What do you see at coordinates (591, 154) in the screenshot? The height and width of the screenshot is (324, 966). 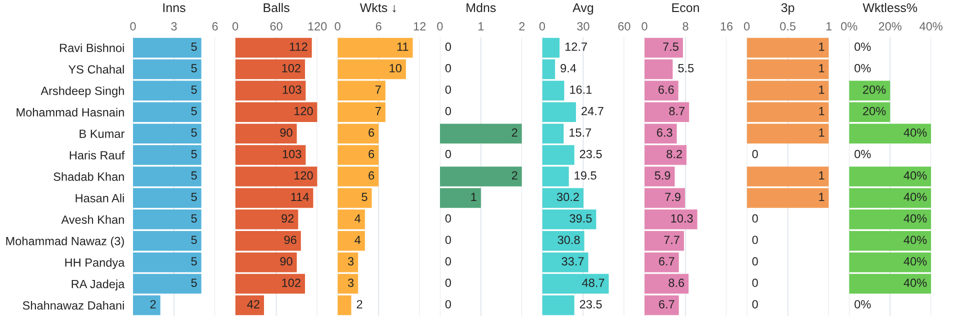 I see `data-label: 23.5` at bounding box center [591, 154].